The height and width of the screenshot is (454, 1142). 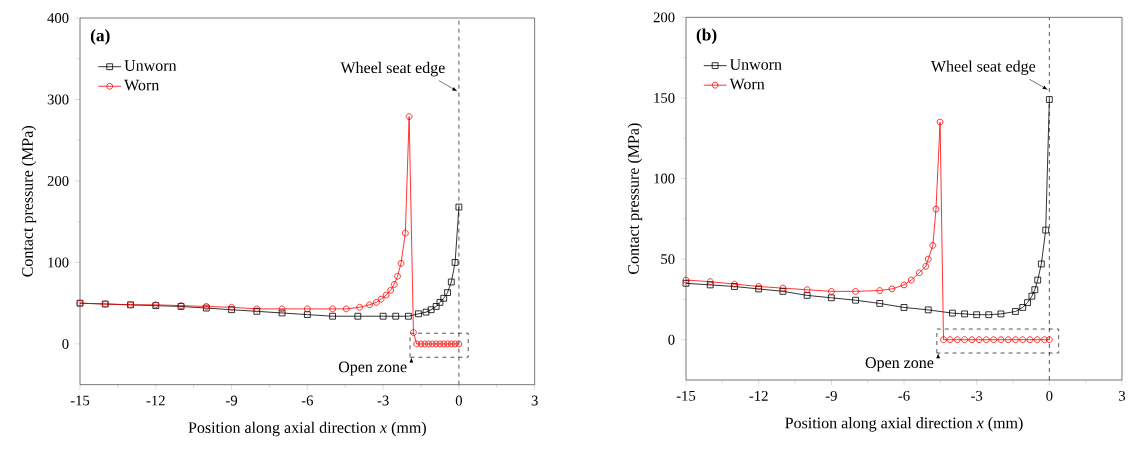 What do you see at coordinates (58, 18) in the screenshot?
I see `y-tick-label: 400` at bounding box center [58, 18].